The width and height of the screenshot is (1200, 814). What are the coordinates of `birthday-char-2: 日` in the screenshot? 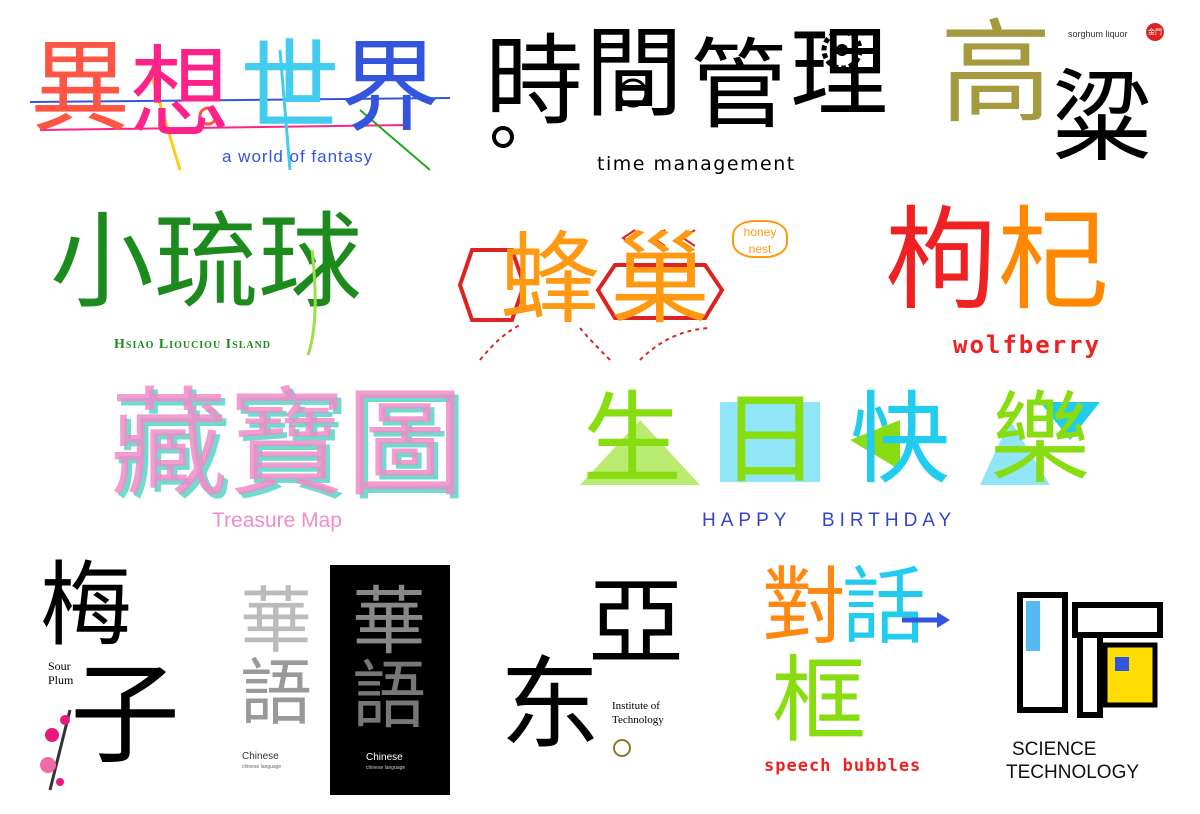 It's located at (770, 439).